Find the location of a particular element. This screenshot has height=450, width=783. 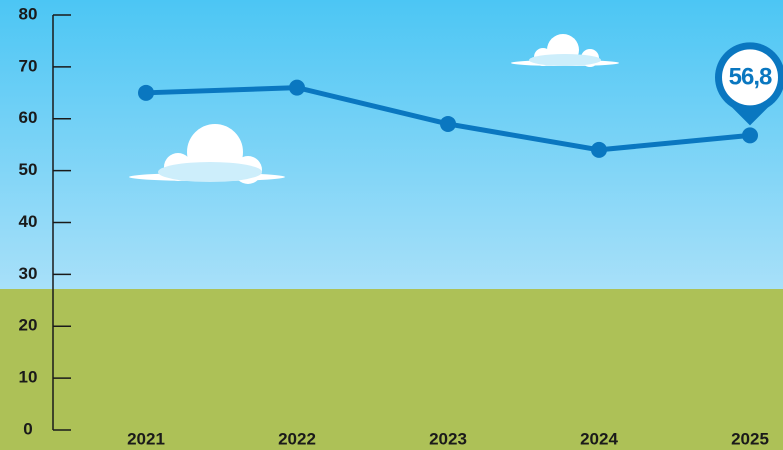

pin: 56,8 is located at coordinates (749, 84).